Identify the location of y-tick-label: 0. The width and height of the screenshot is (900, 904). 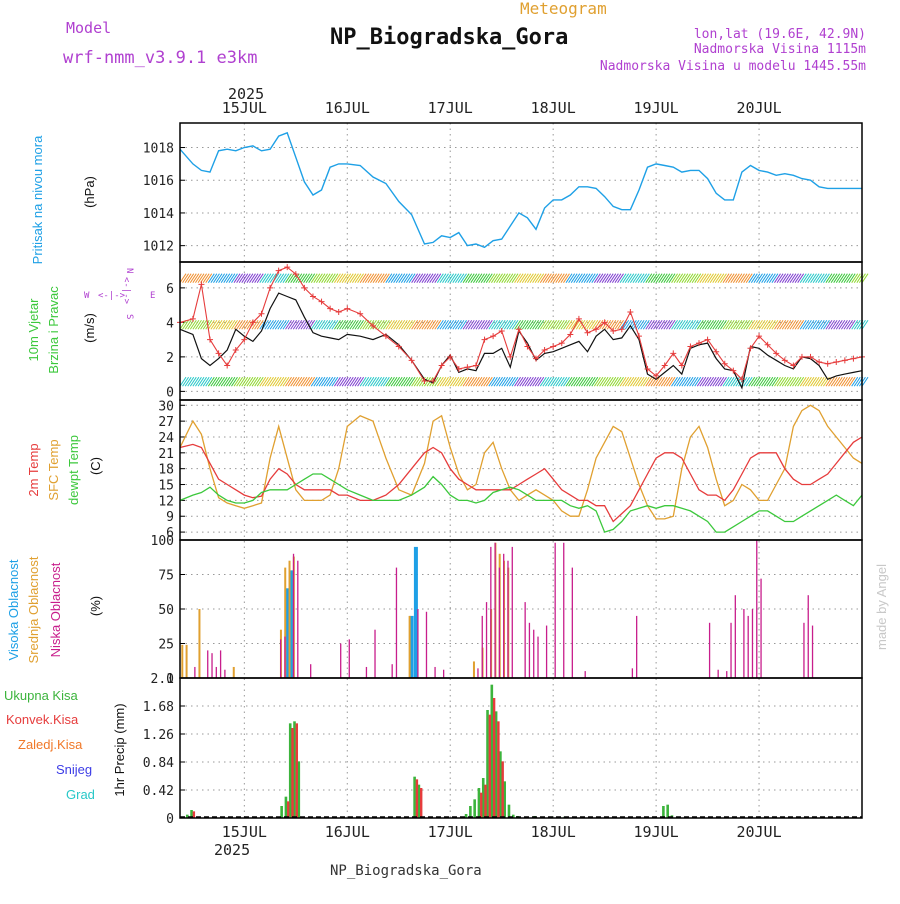
(170, 679).